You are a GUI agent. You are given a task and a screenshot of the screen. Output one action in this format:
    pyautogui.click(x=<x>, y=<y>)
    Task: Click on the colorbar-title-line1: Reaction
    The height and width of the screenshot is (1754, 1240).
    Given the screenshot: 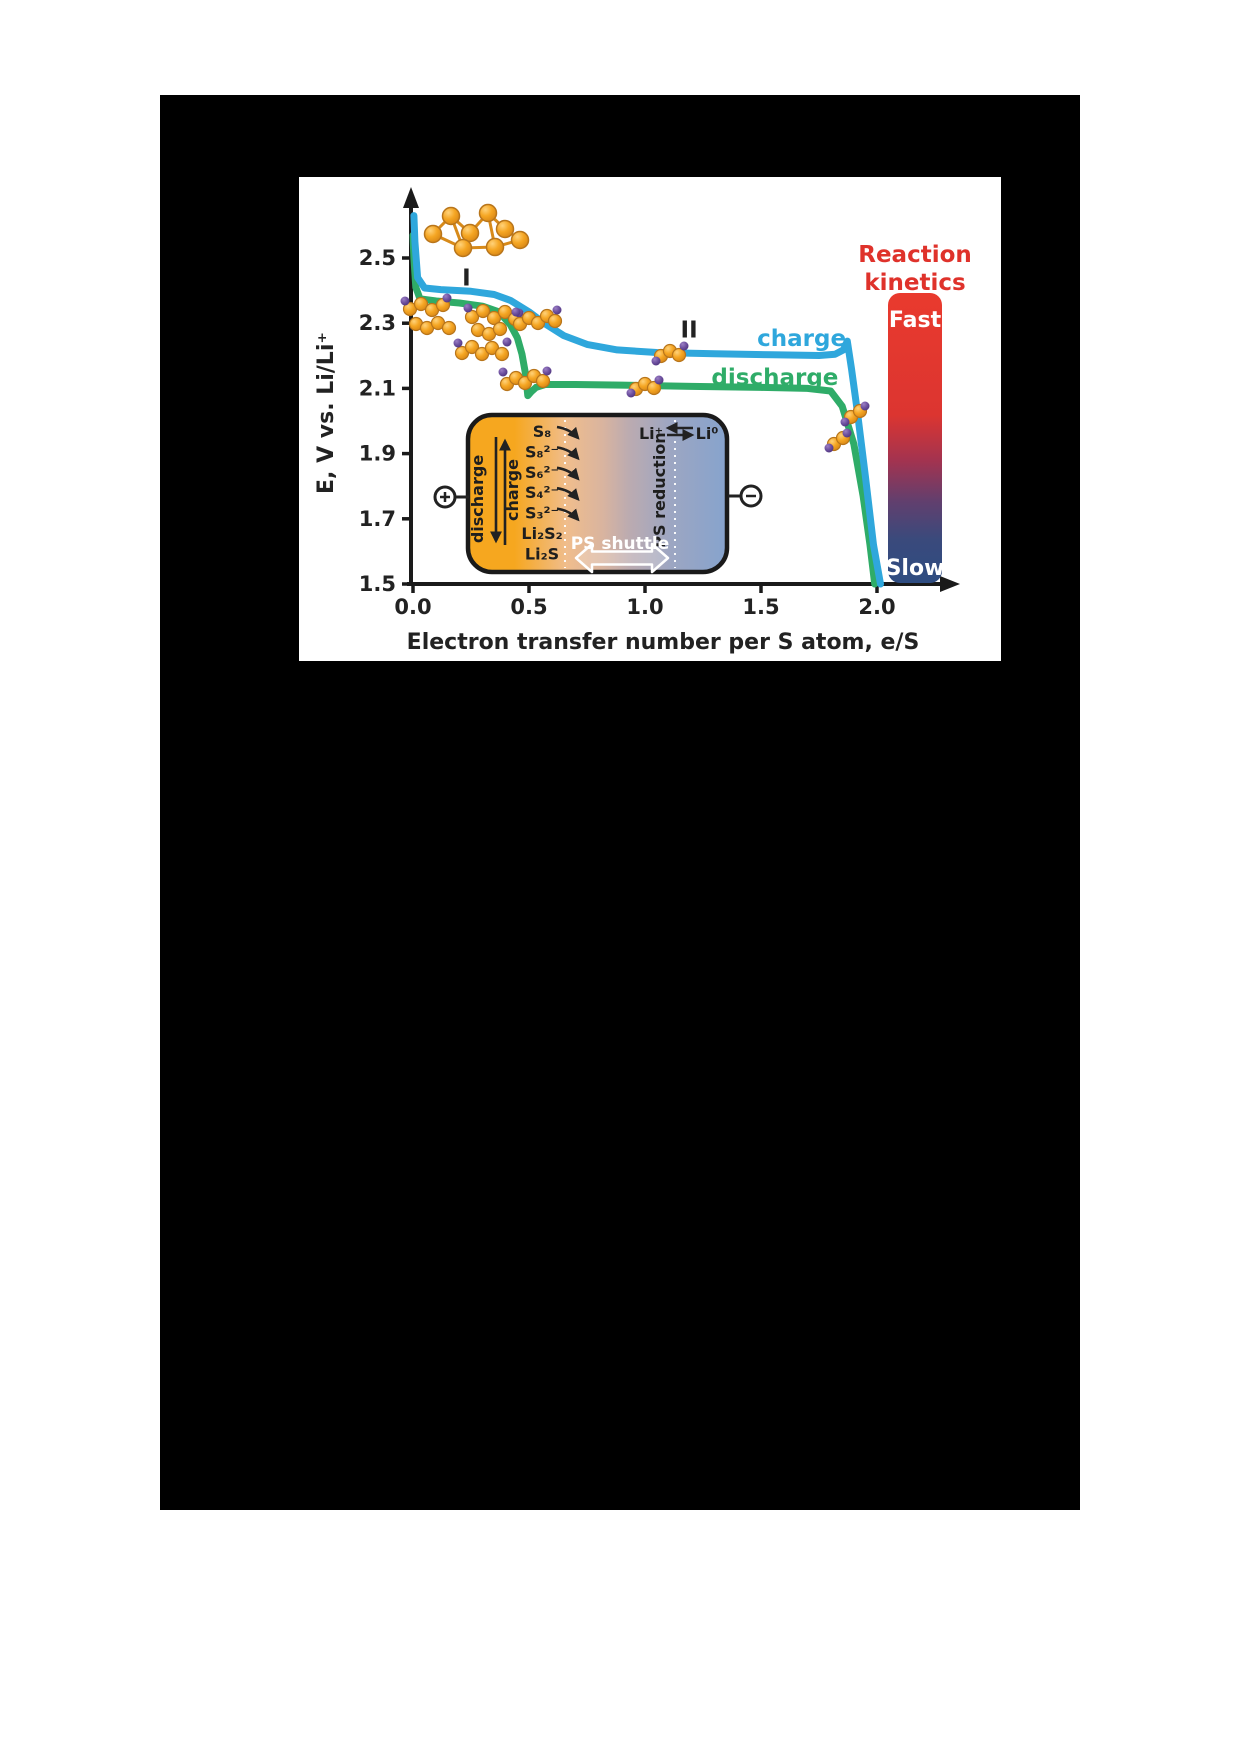 What is the action you would take?
    pyautogui.click(x=915, y=255)
    